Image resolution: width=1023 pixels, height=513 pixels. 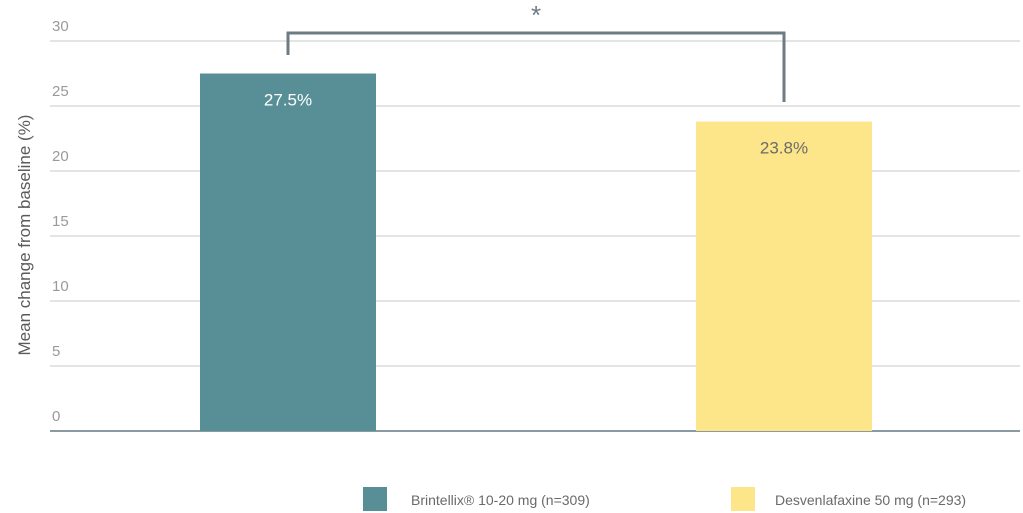 What do you see at coordinates (870, 500) in the screenshot?
I see `legend-label: Desvenlafaxine 50 mg (n=293)` at bounding box center [870, 500].